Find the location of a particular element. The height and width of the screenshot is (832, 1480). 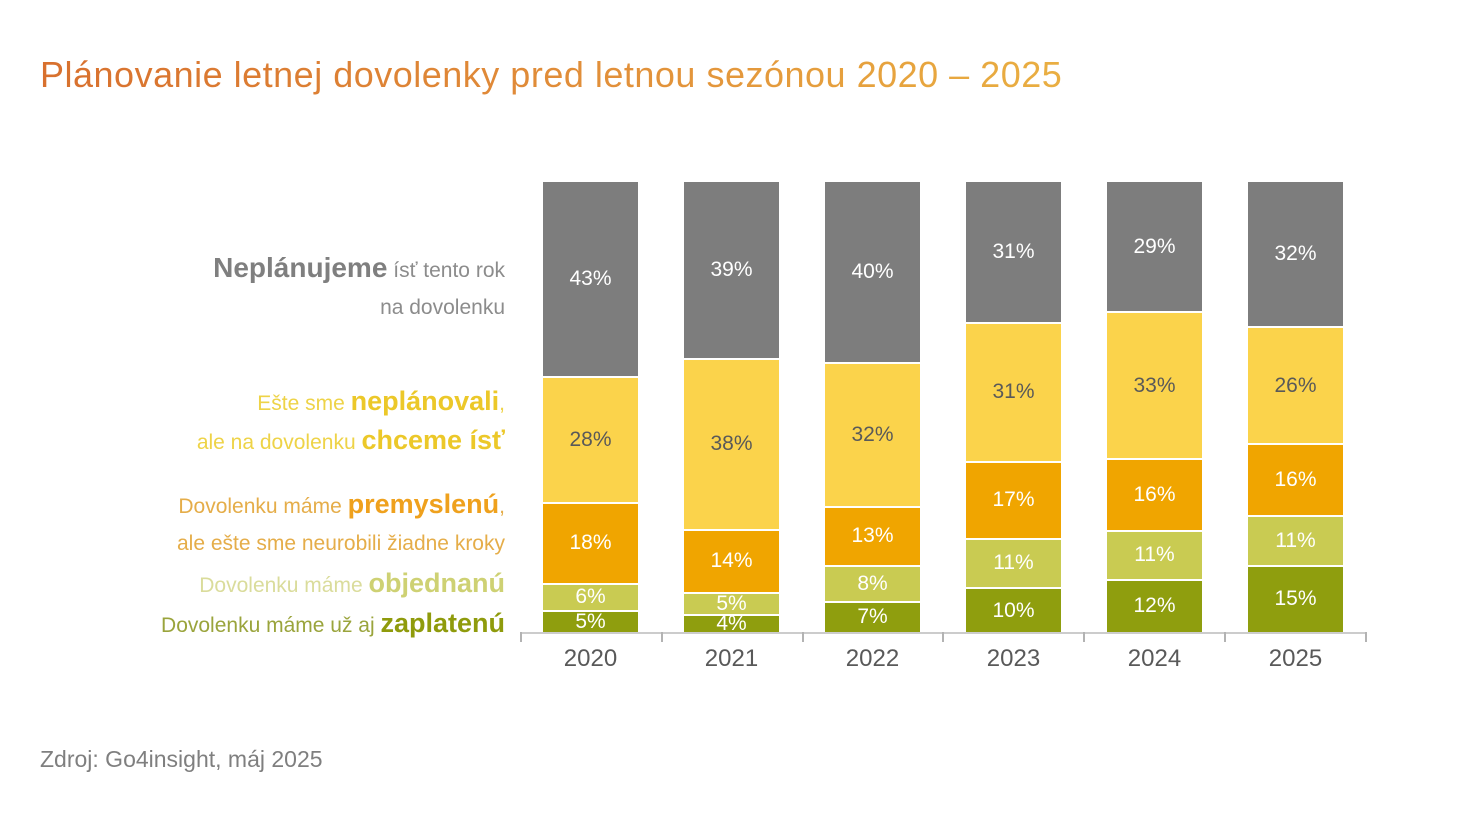

bar-segment-zaplatenu: 4% is located at coordinates (731, 623).